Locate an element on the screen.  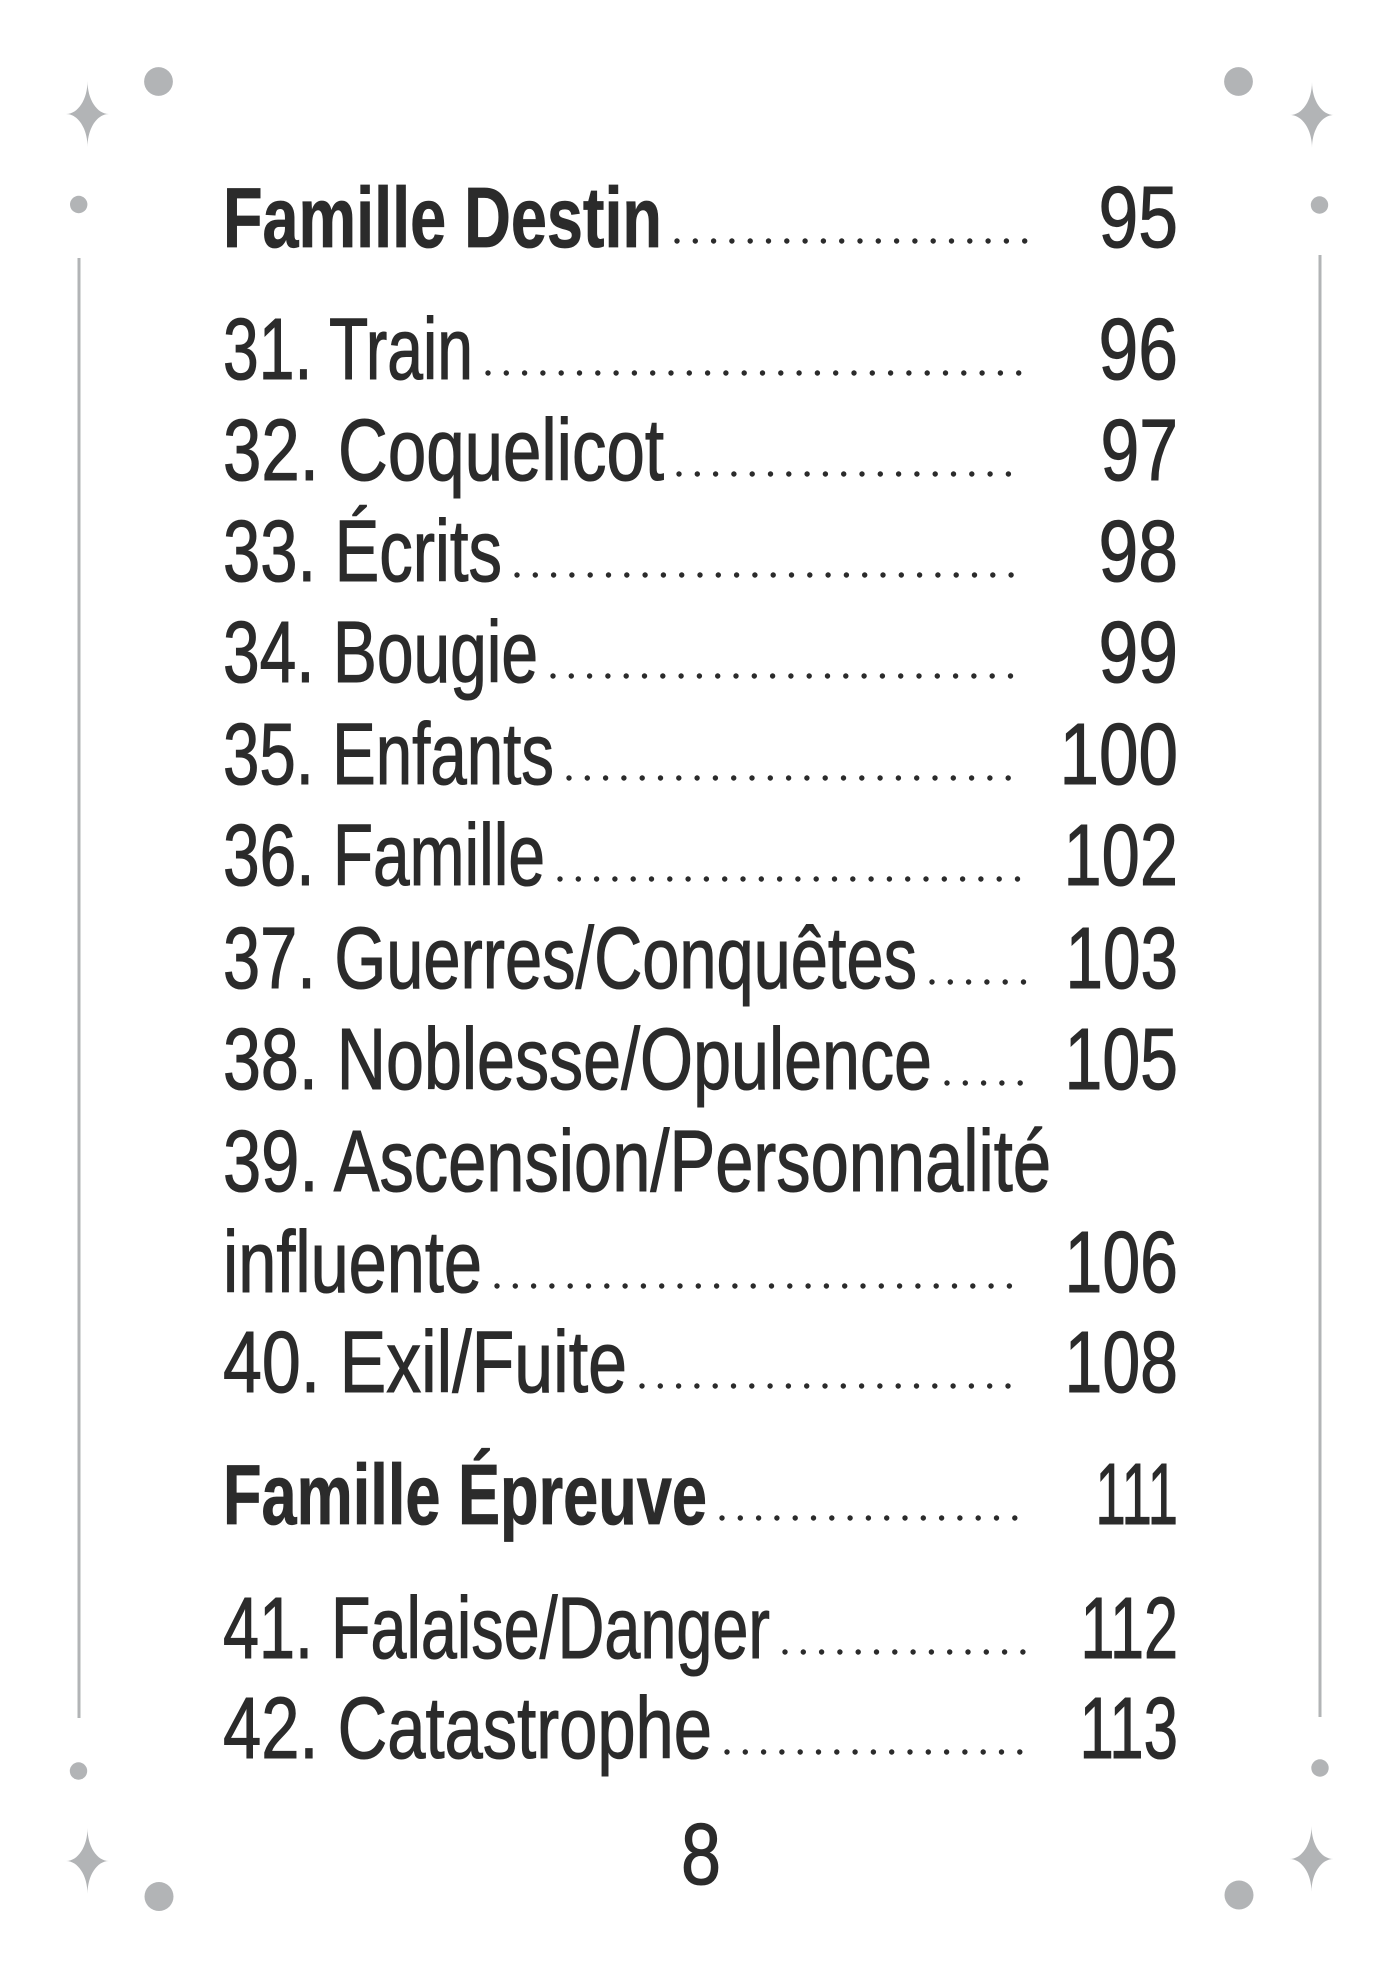
svg-text: 113 is located at coordinates (1129, 1728).